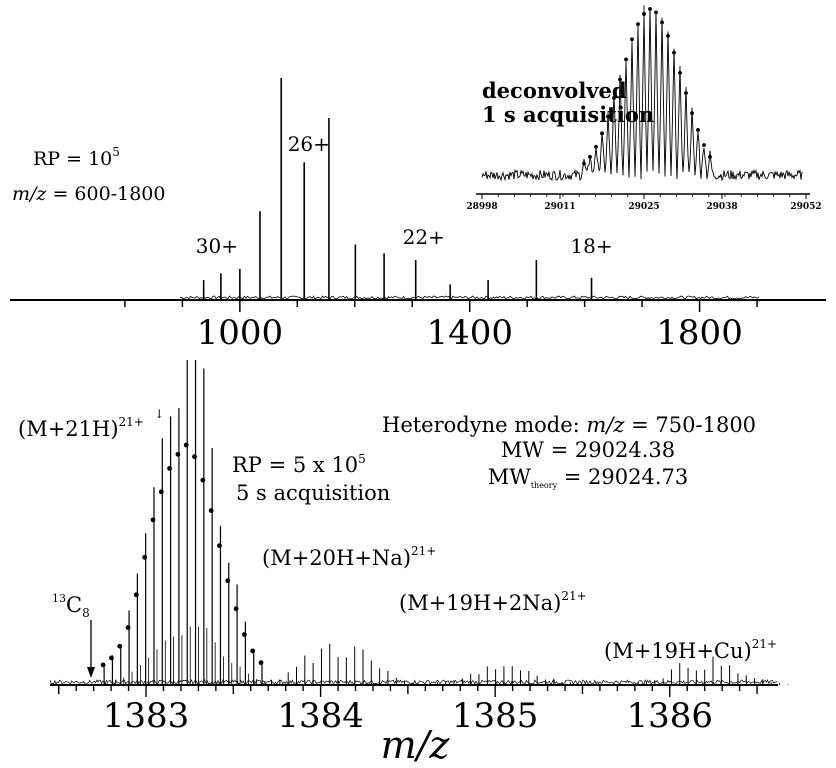  I want to click on mz-range-label: m/z = 600-1800, so click(88, 194).